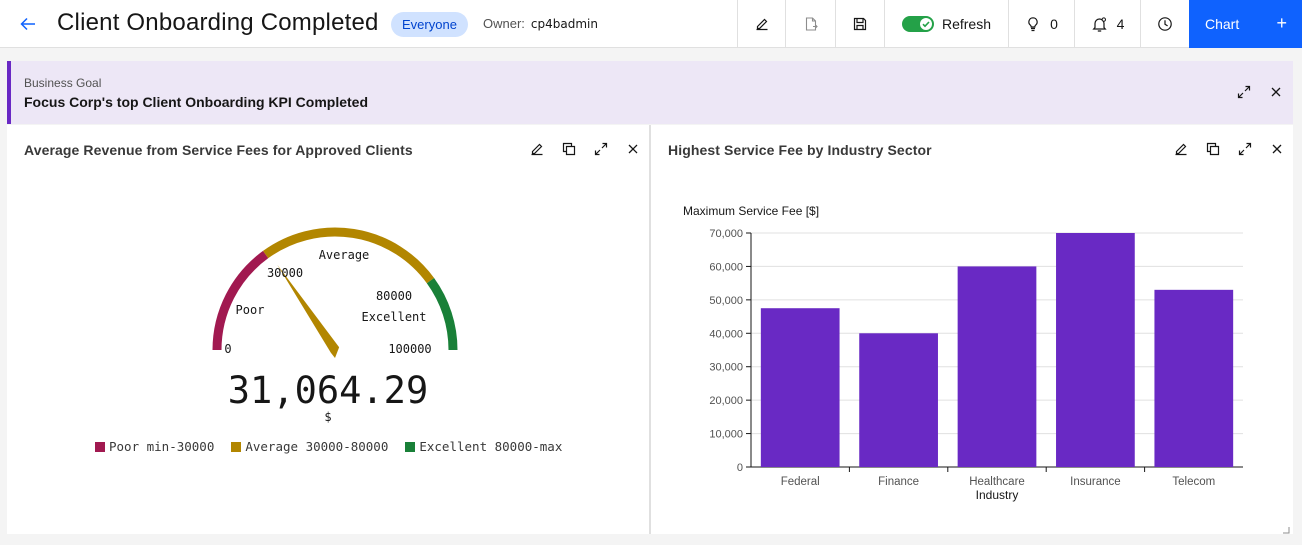 This screenshot has height=545, width=1302. I want to click on bar-maximize-icon, so click(1245, 149).